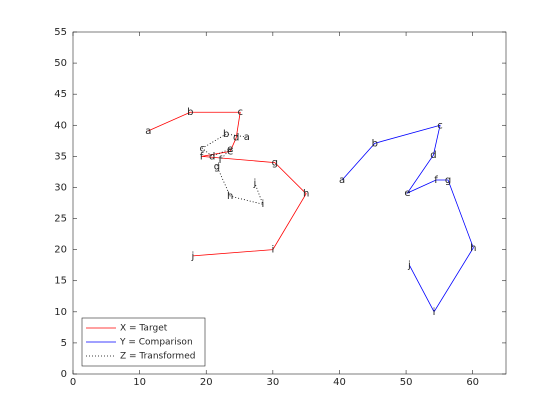 This screenshot has width=560, height=420. What do you see at coordinates (60, 32) in the screenshot?
I see `y-tick-label: 55` at bounding box center [60, 32].